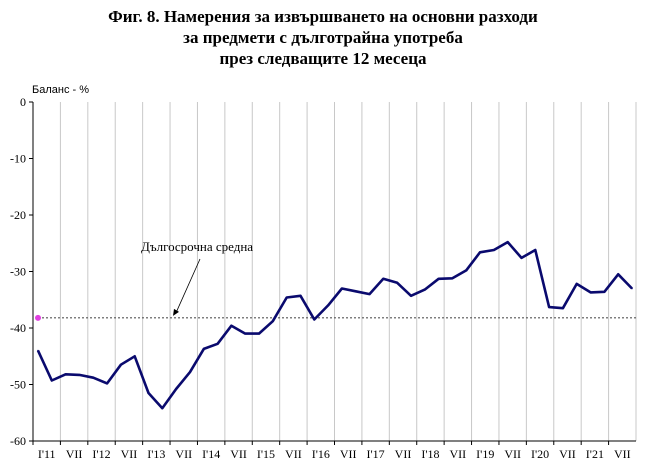 Image resolution: width=646 pixels, height=473 pixels. Describe the element at coordinates (188, 285) in the screenshot. I see `annotation-arrow-line` at that location.